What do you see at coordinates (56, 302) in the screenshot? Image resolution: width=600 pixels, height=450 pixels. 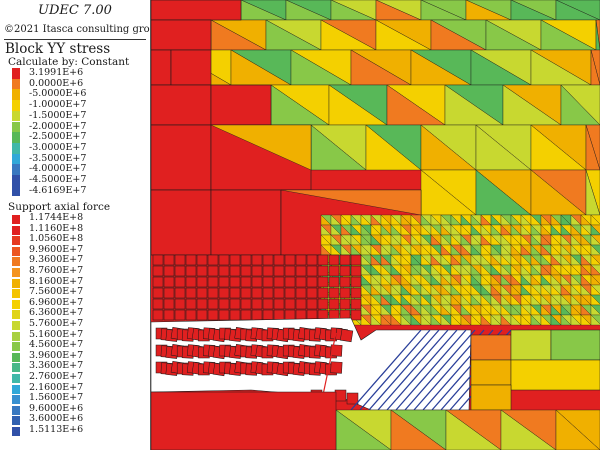 I see `support-label: 6.9600E+7` at bounding box center [56, 302].